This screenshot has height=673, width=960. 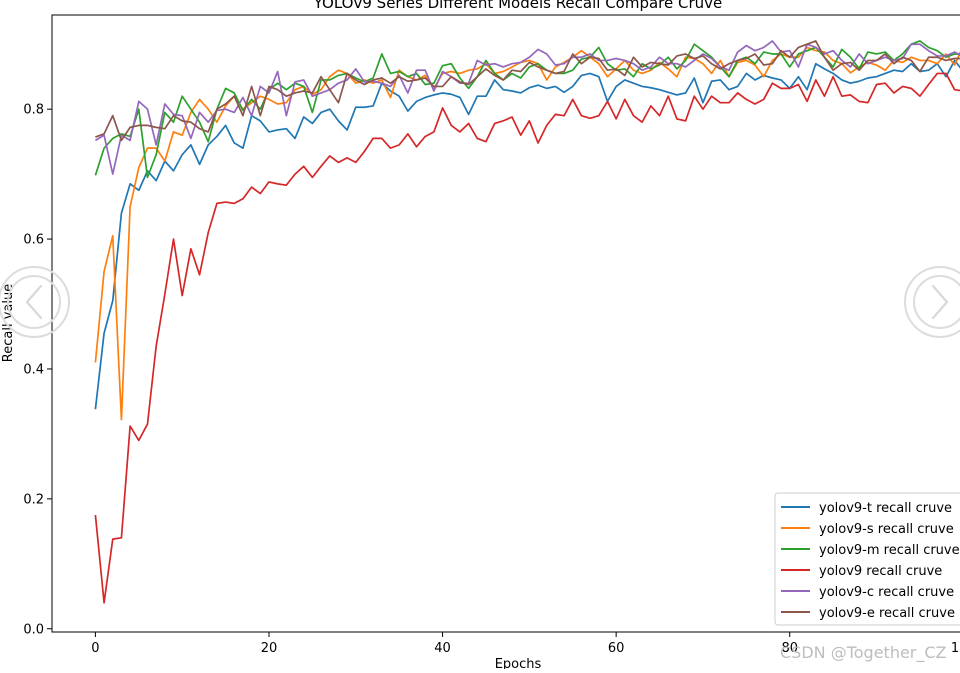 I want to click on legend-box, so click(x=867, y=559).